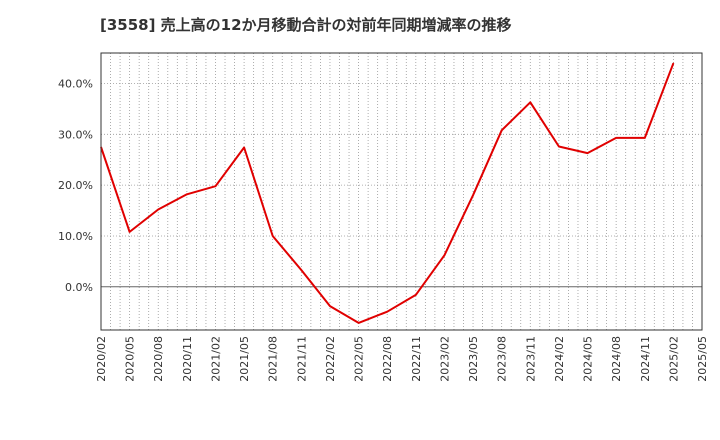 Image resolution: width=720 pixels, height=440 pixels. What do you see at coordinates (301, 359) in the screenshot?
I see `x-tick-label: 2021/11` at bounding box center [301, 359].